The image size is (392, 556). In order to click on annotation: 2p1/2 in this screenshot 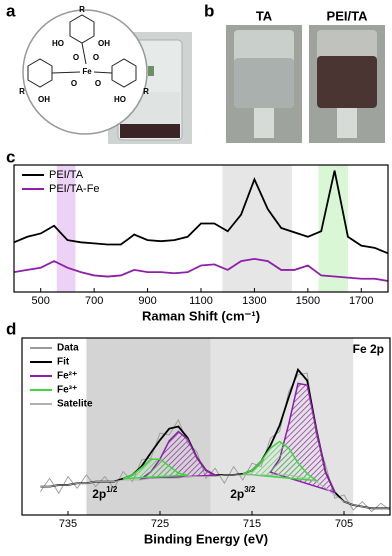, I will do `click(105, 493)`.